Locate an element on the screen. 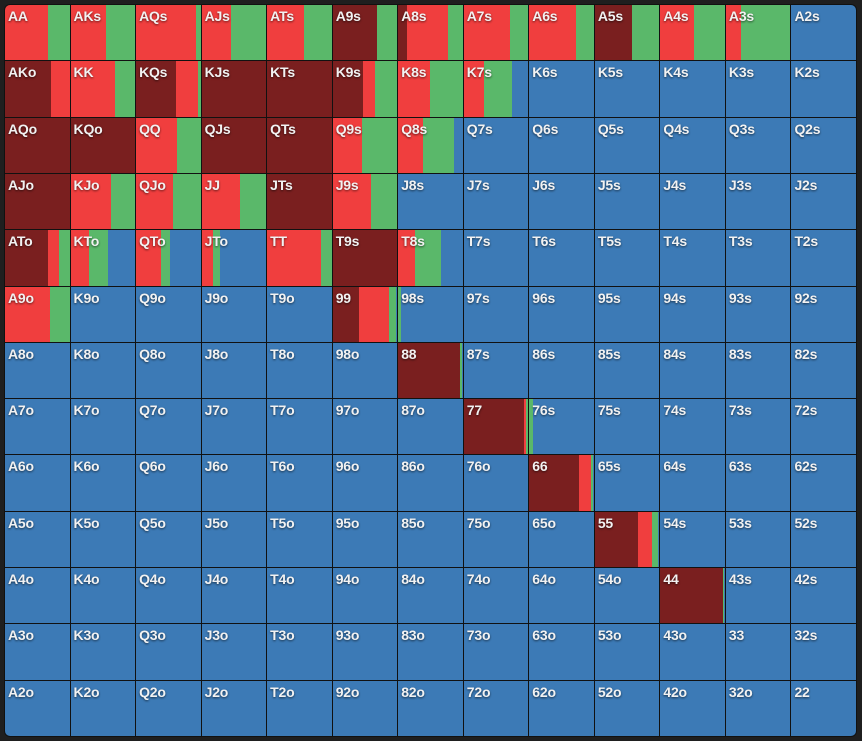 The width and height of the screenshot is (862, 741). hand-cell-KK: KK is located at coordinates (103, 89).